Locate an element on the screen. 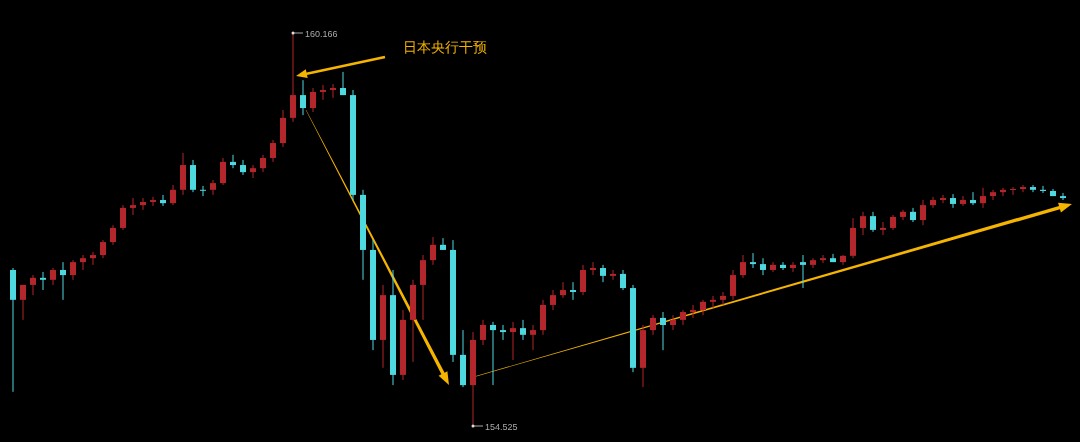 This screenshot has width=1080, height=442. annotation: 154.525 is located at coordinates (501, 426).